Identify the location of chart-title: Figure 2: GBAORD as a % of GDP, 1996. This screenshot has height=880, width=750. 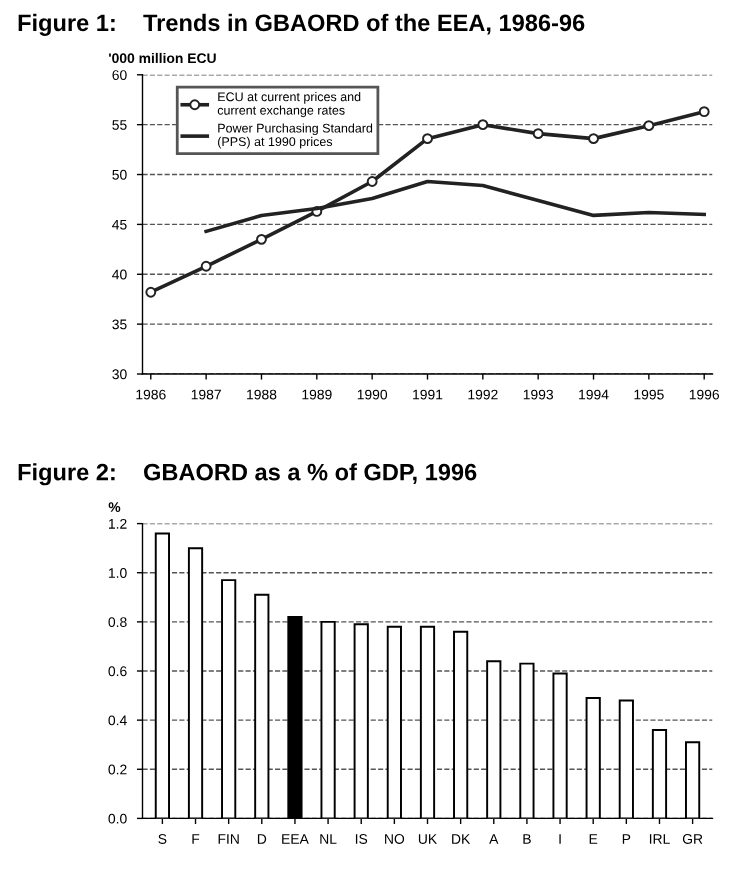
(247, 474).